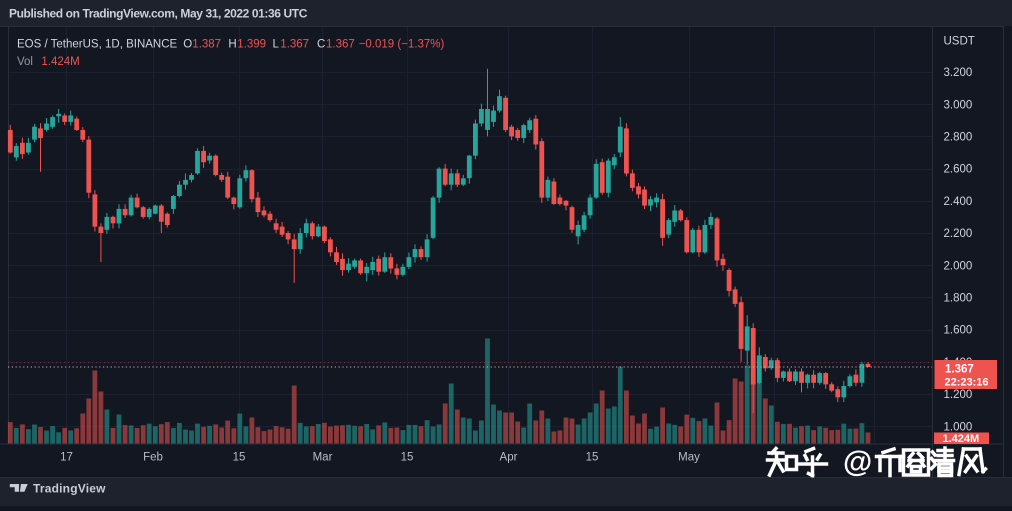 This screenshot has height=511, width=1012. Describe the element at coordinates (66, 458) in the screenshot. I see `svg-text: 17` at that location.